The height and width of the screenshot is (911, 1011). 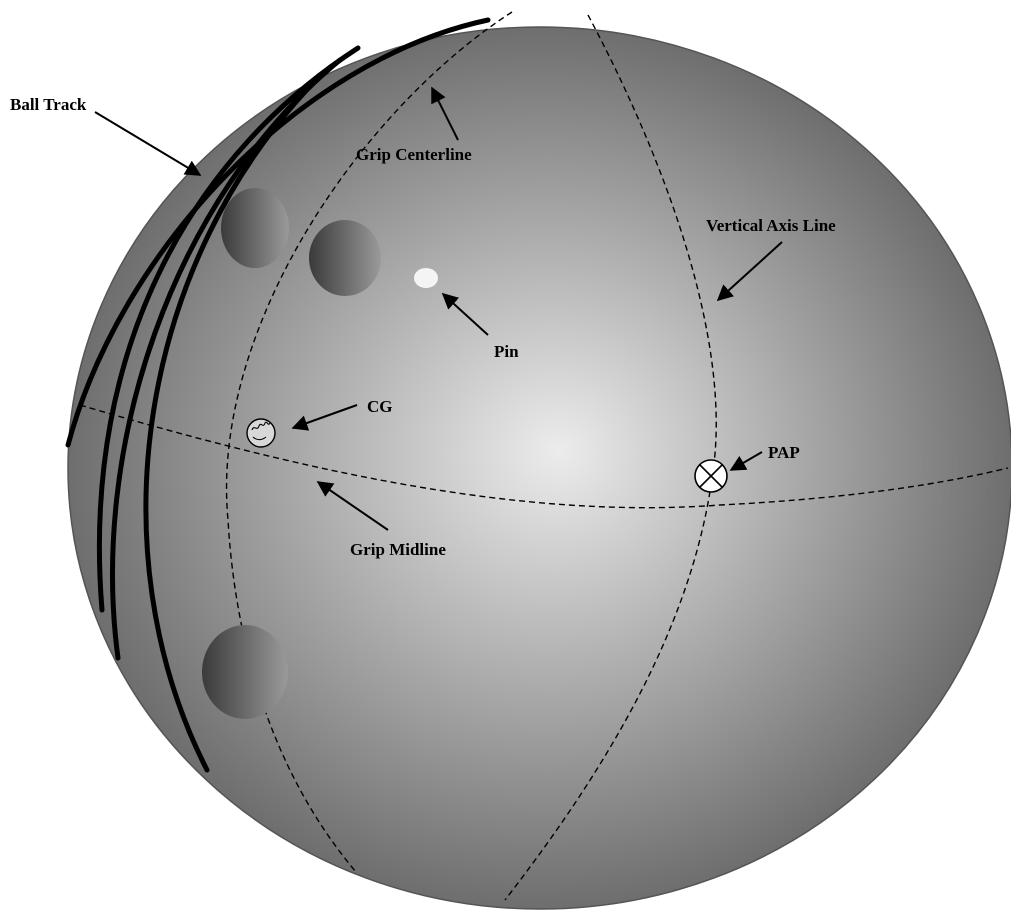 I want to click on ball-track-label: Ball Track, so click(x=48, y=104).